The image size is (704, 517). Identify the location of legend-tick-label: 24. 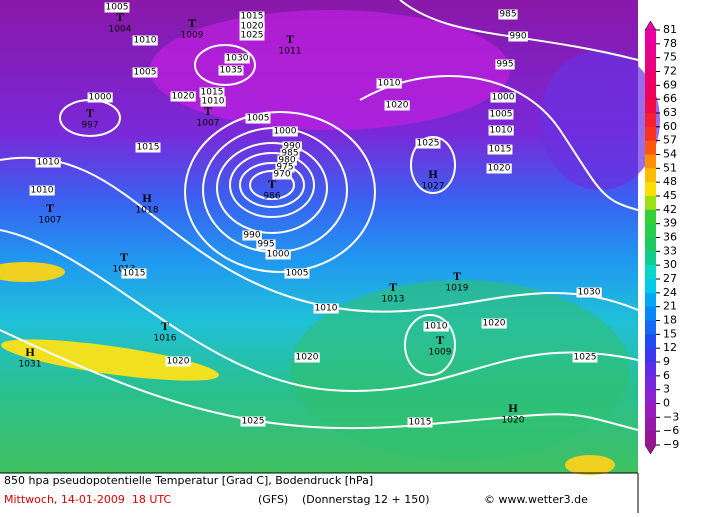
(670, 292).